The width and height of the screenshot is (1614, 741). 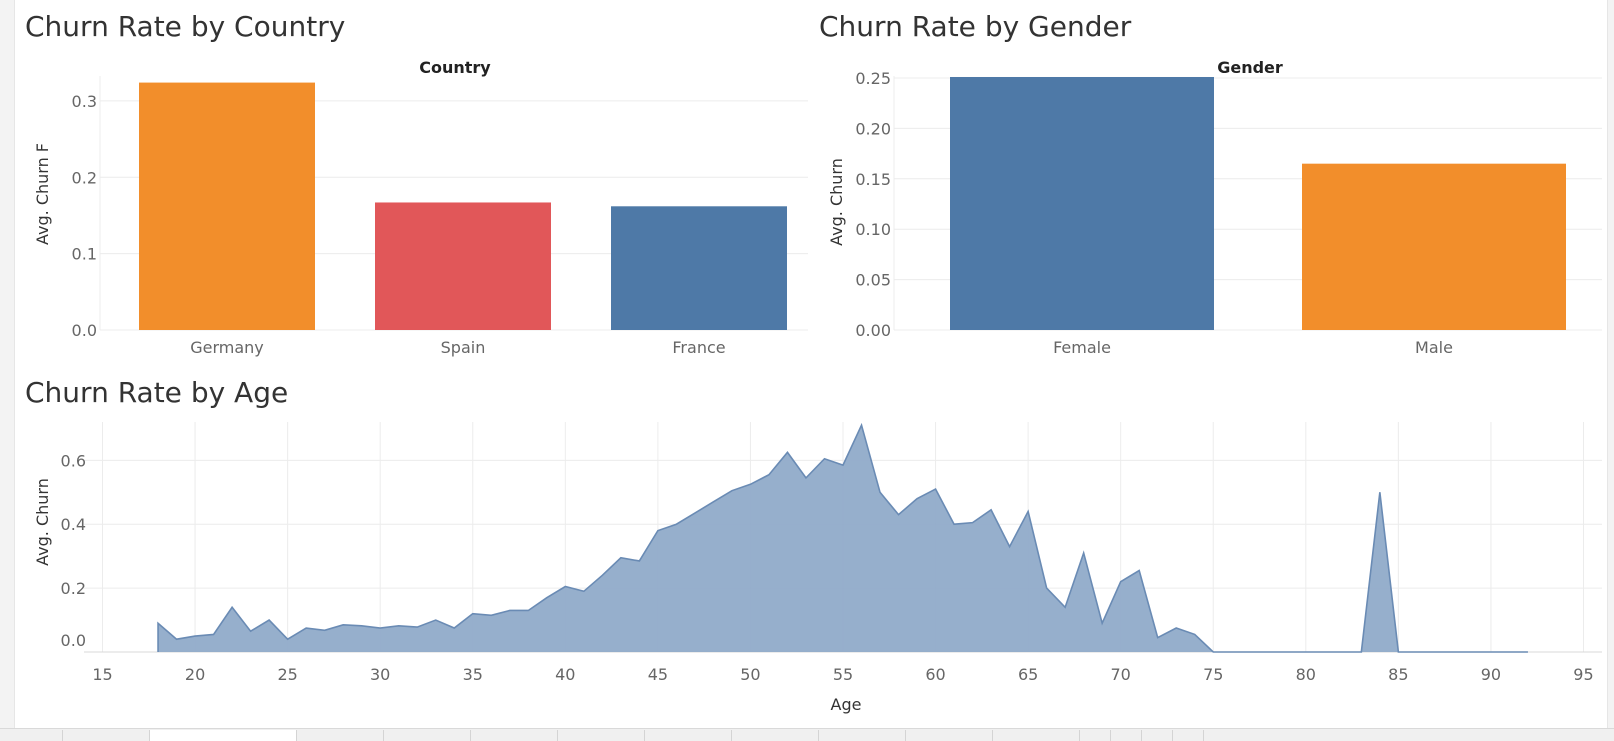 I want to click on sheet-tab-active, so click(x=223, y=735).